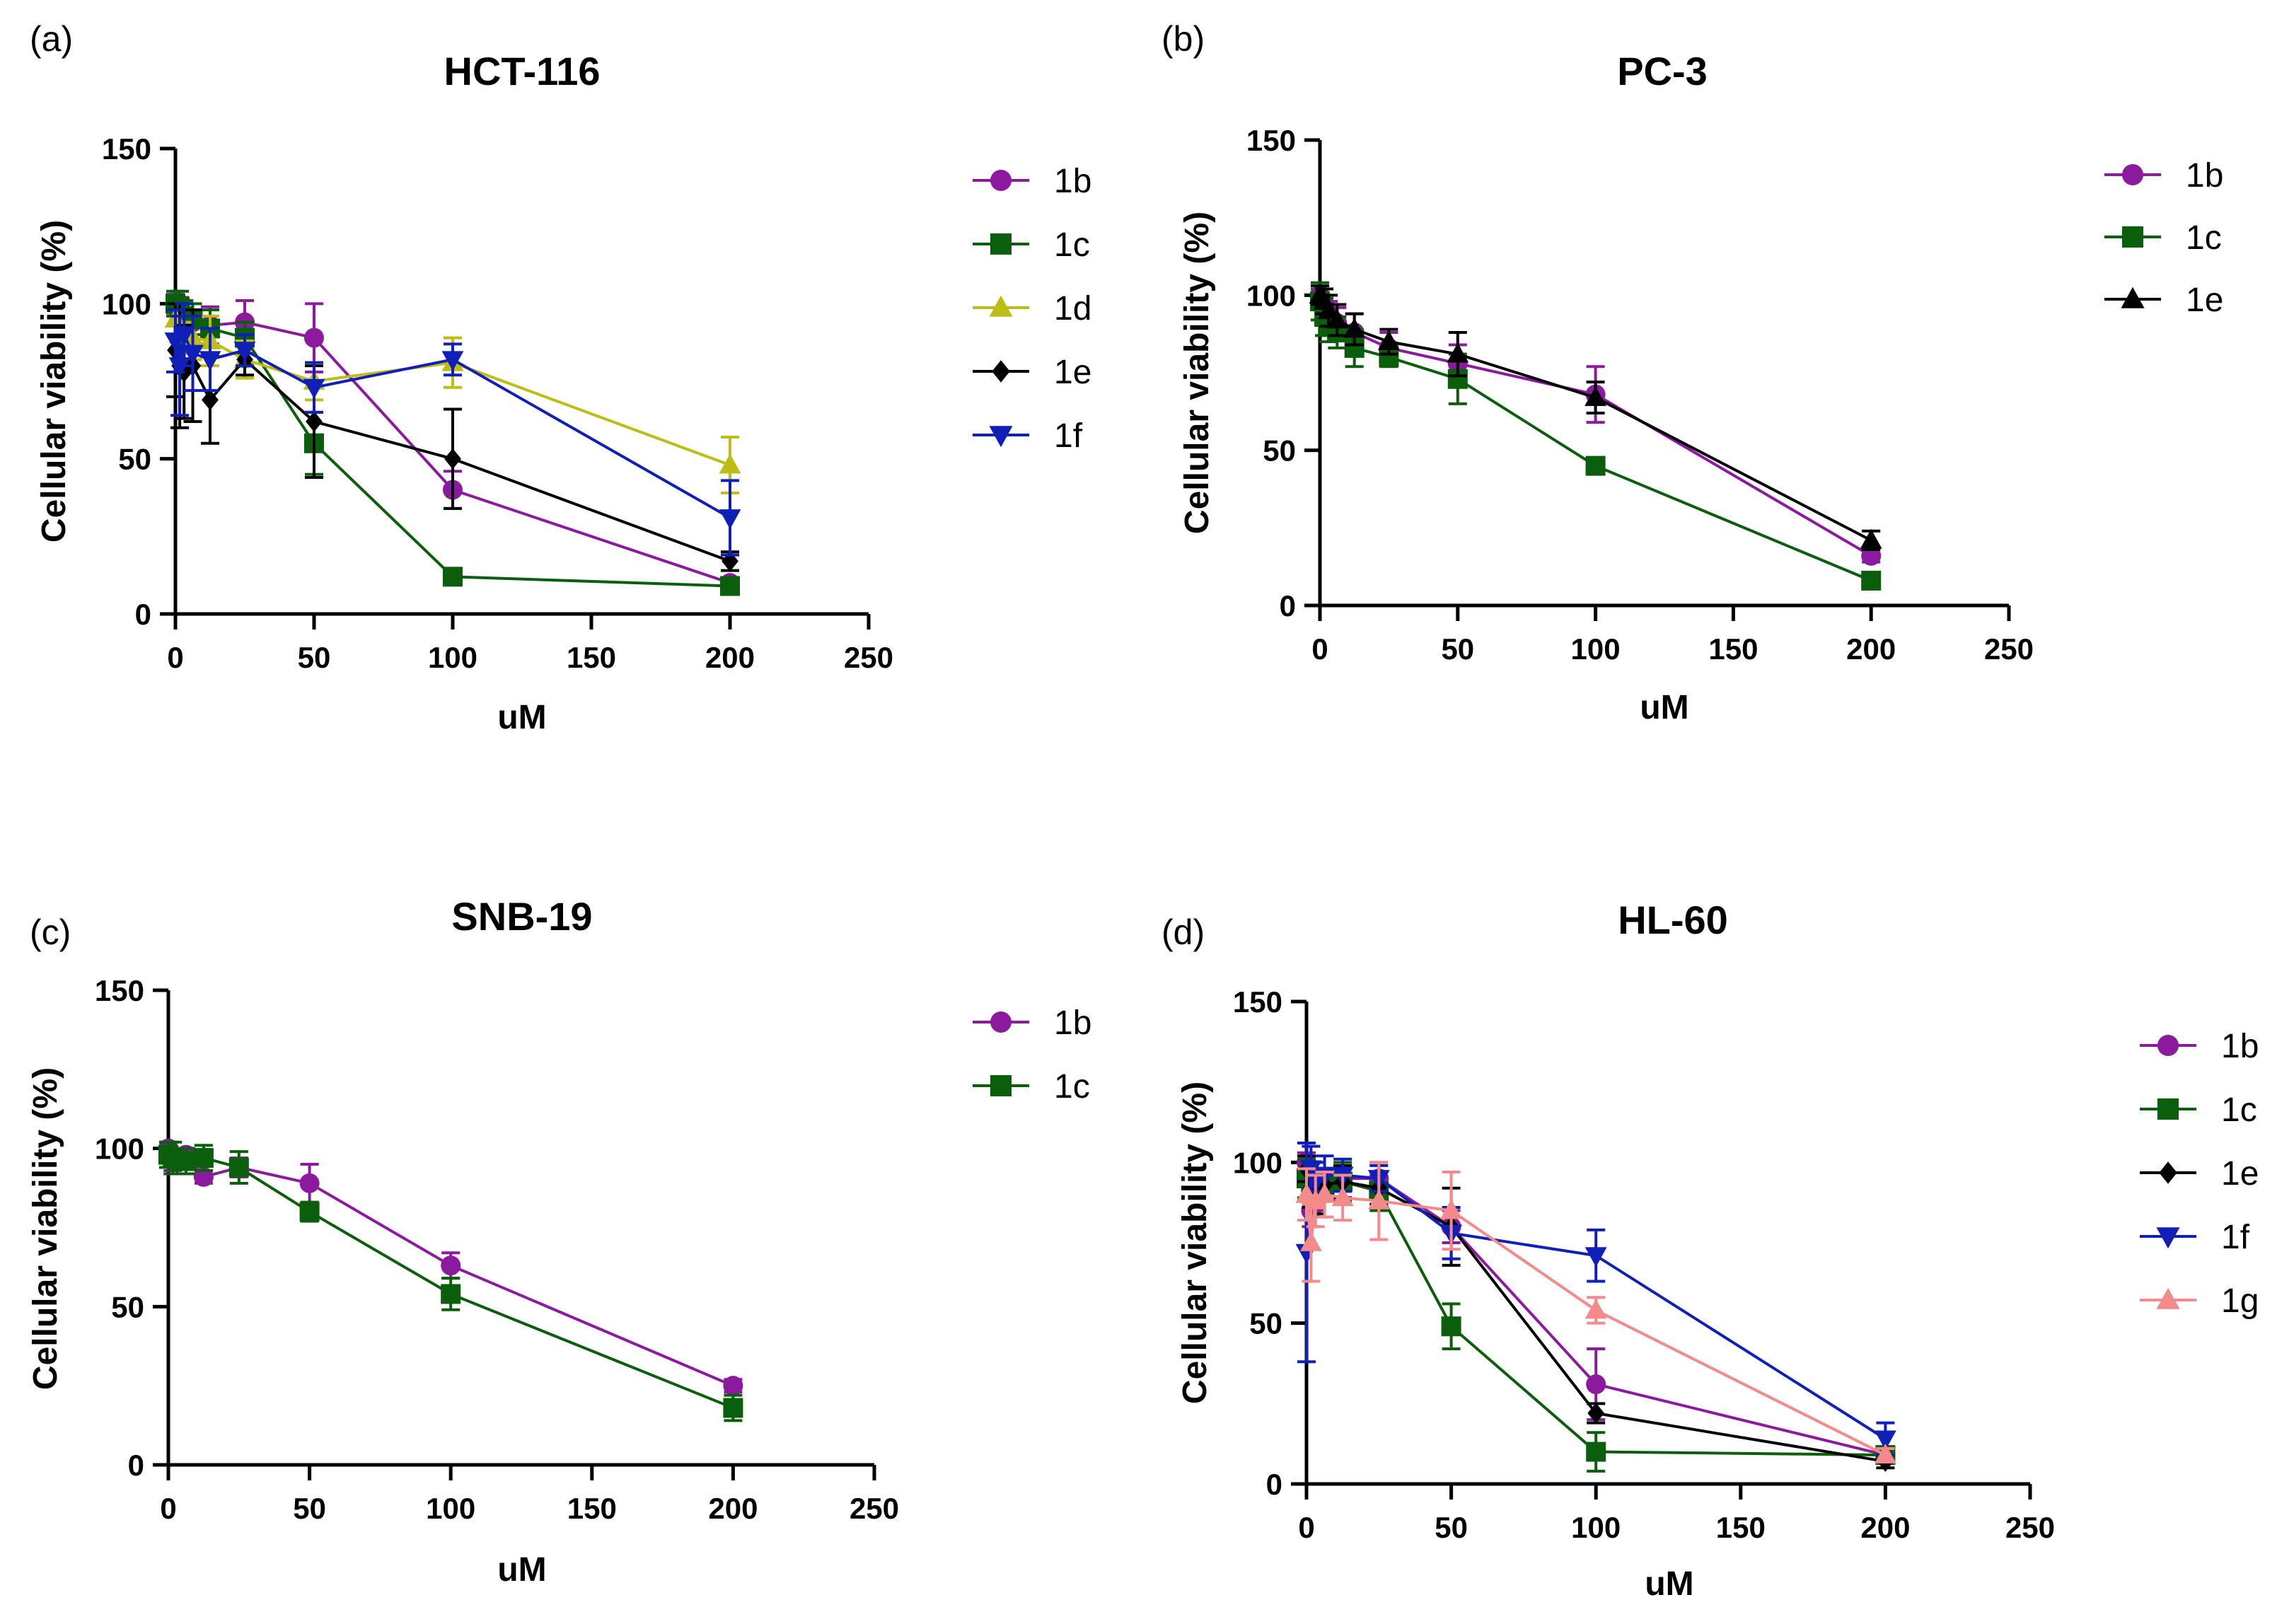  I want to click on legend-marker-1b-shape, so click(1001, 1022).